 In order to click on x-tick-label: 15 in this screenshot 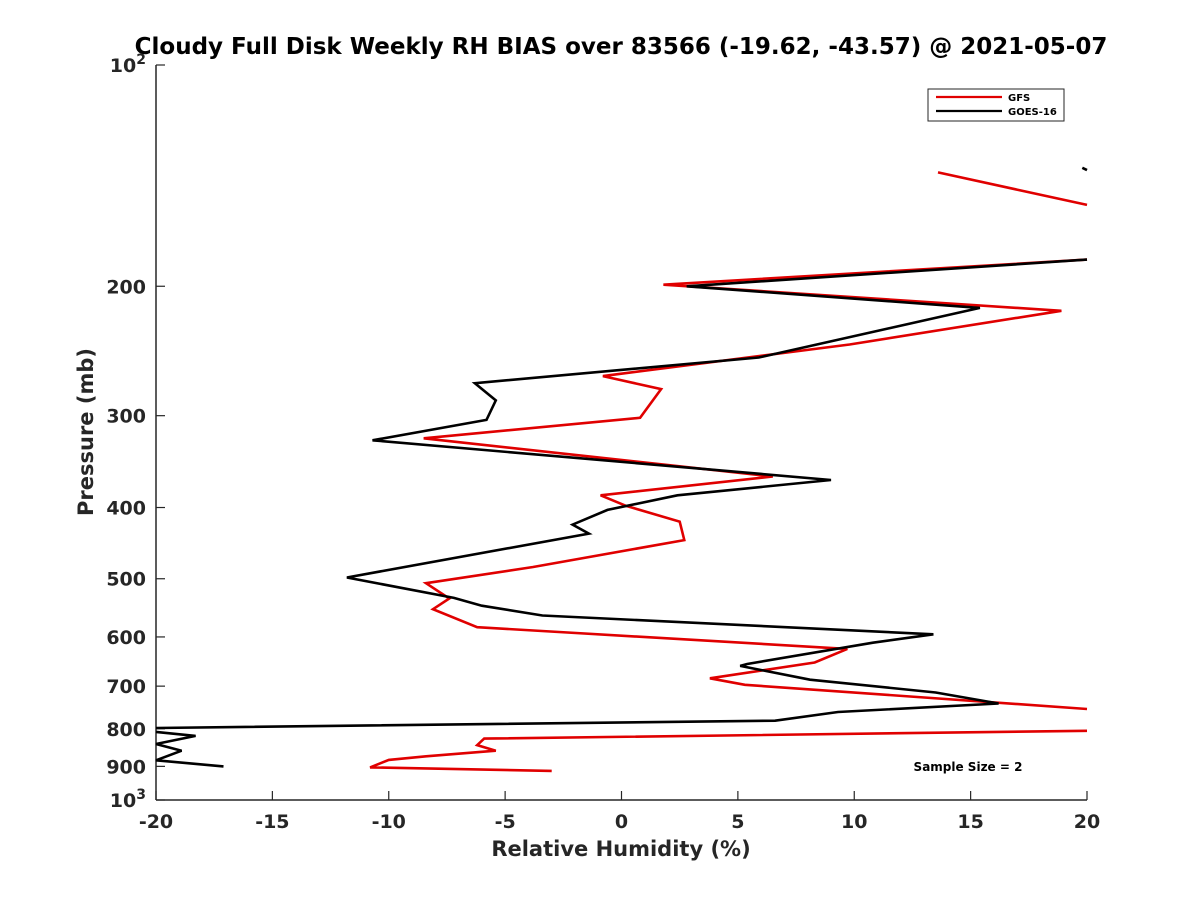, I will do `click(970, 822)`.